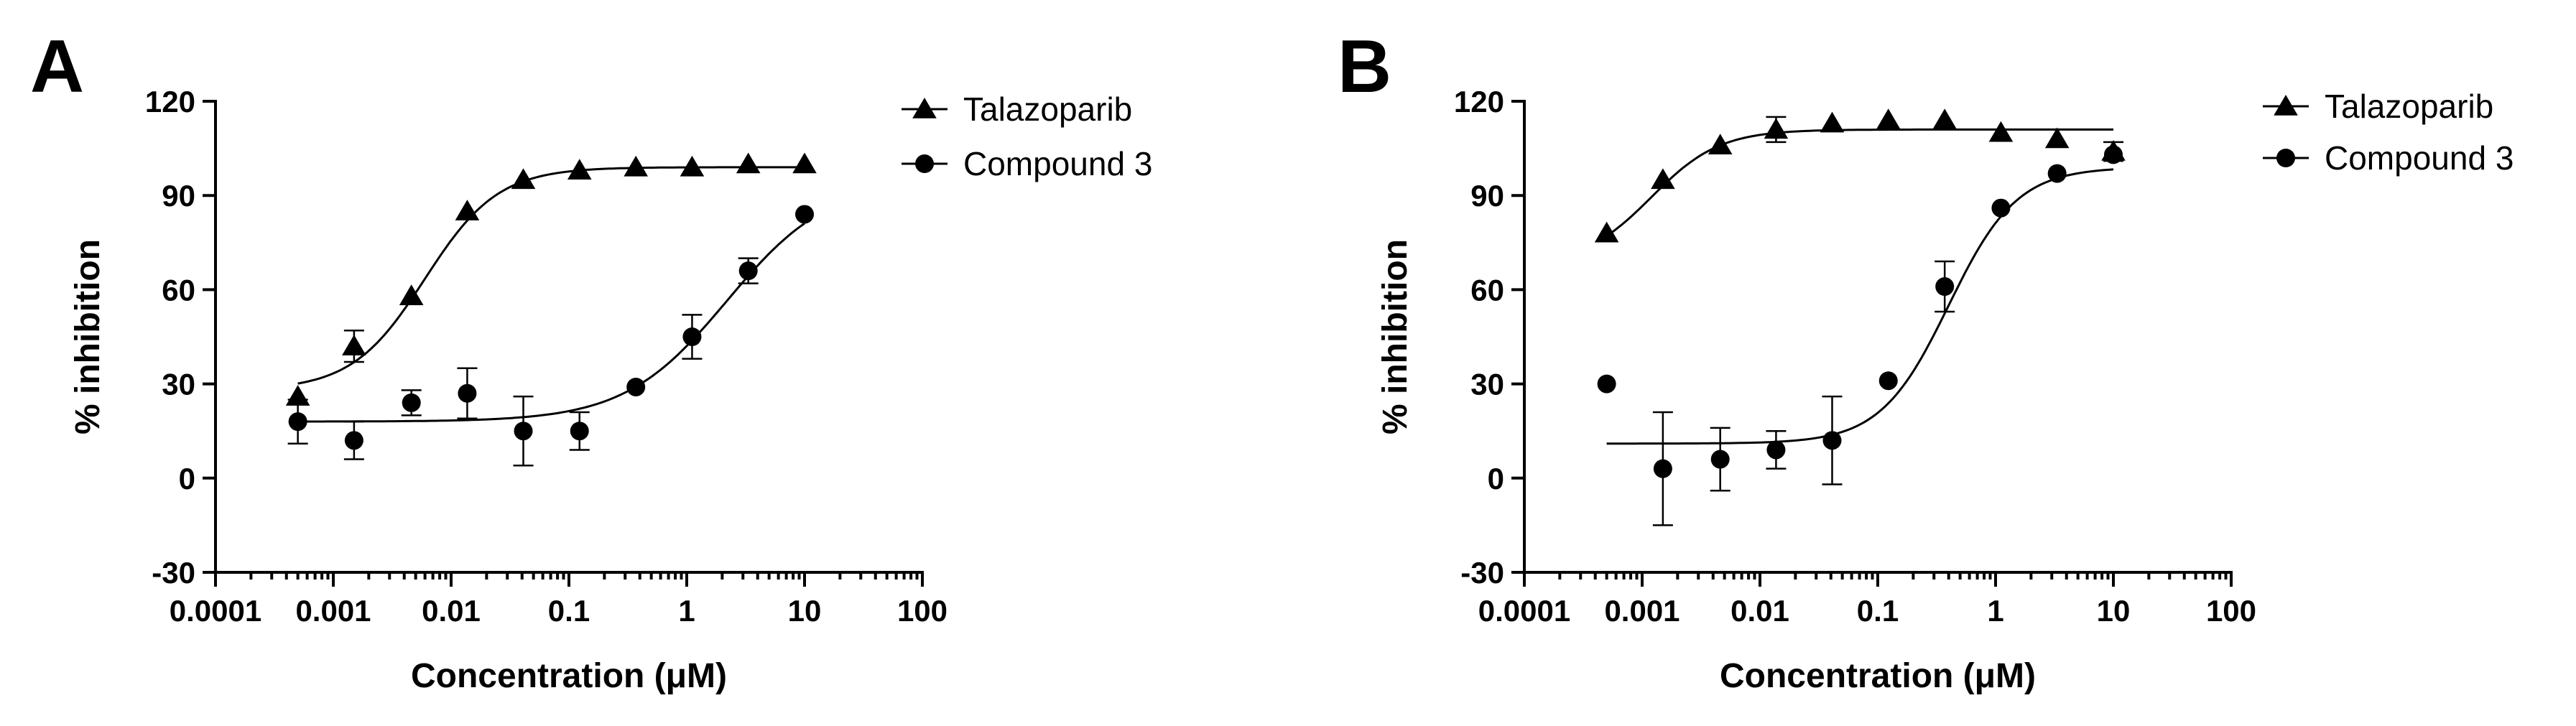 The width and height of the screenshot is (2576, 726). I want to click on panel-label: A, so click(57, 66).